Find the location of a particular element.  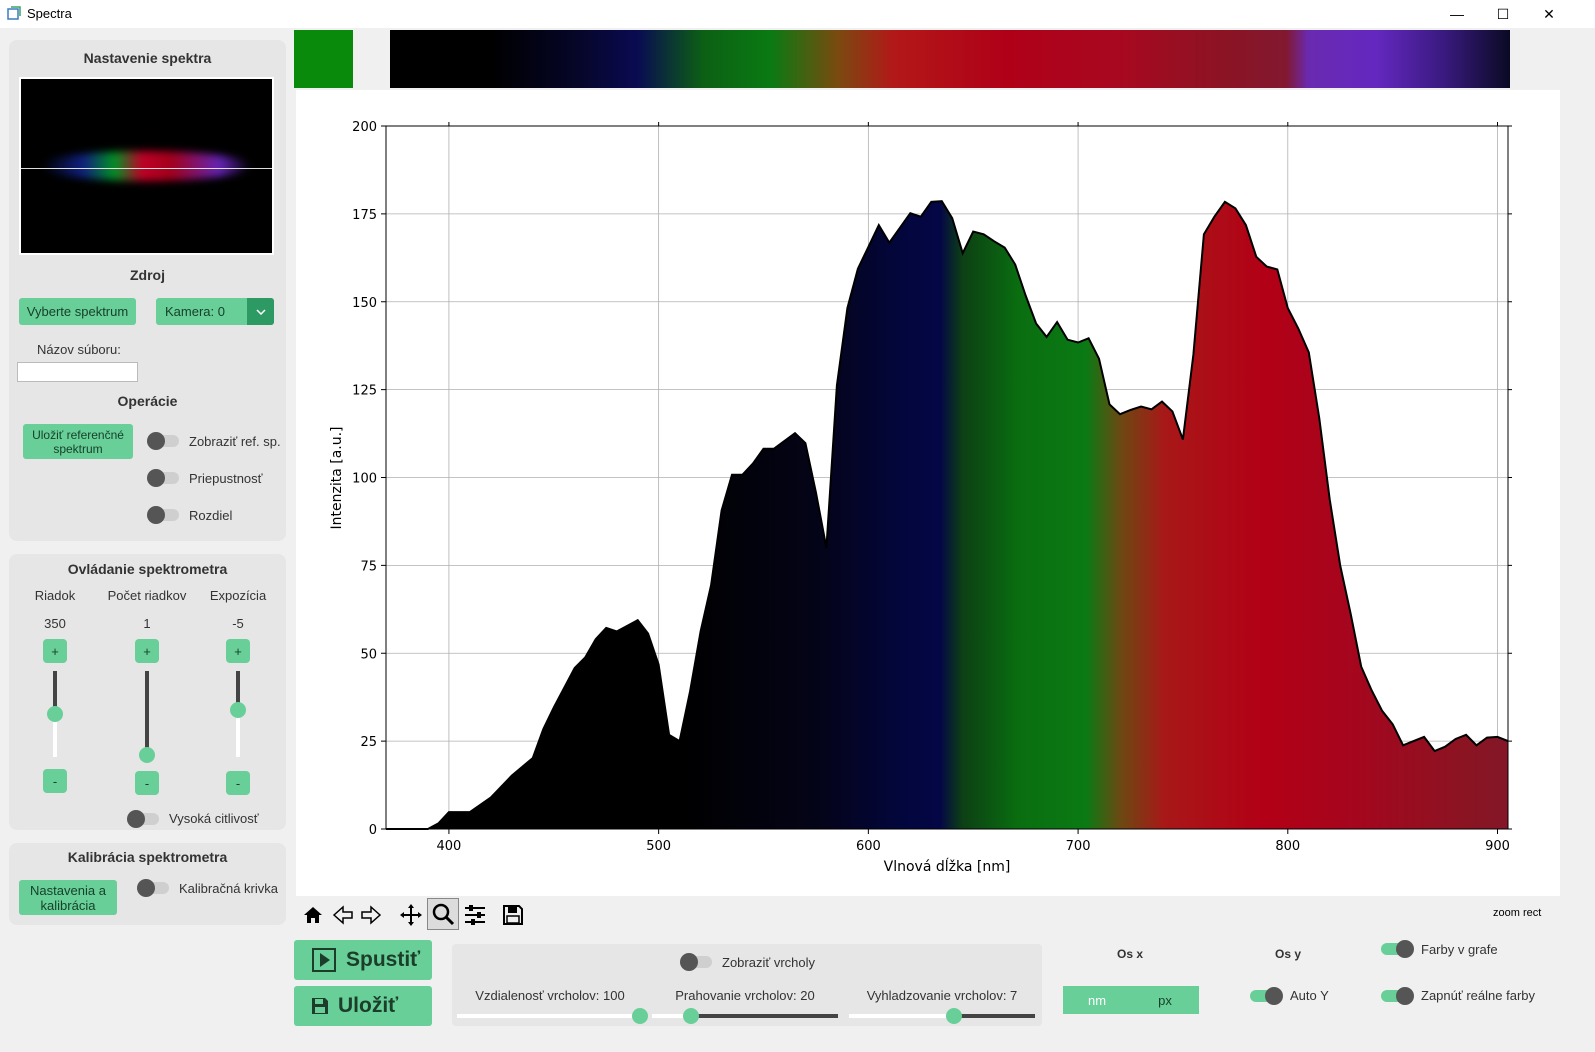

camera-preview is located at coordinates (146, 166).